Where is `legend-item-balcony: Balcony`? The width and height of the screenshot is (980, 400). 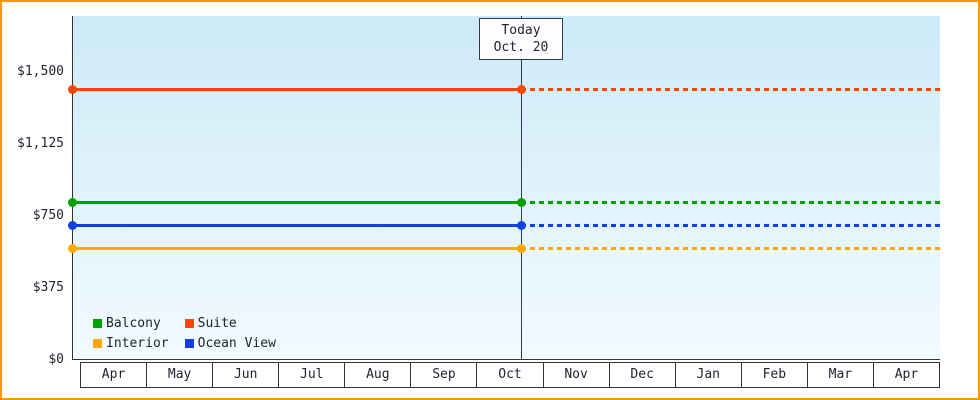
legend-item-balcony: Balcony is located at coordinates (131, 323).